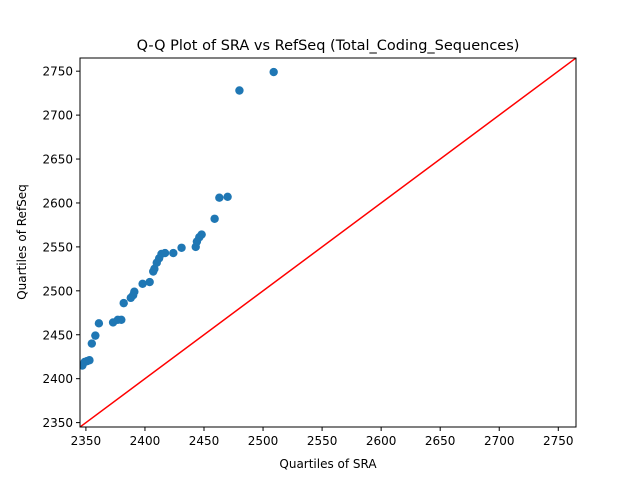  What do you see at coordinates (263, 441) in the screenshot?
I see `x-tick-label: 2500` at bounding box center [263, 441].